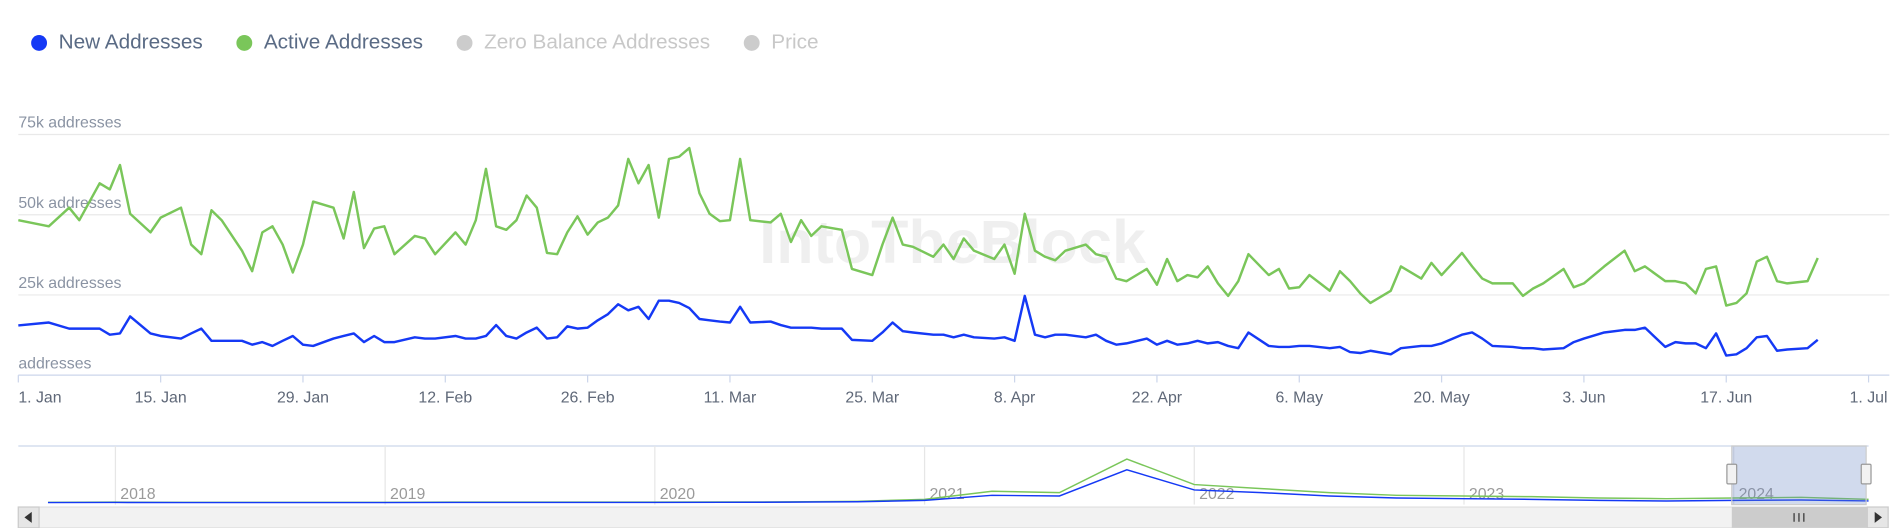 Image resolution: width=1893 pixels, height=528 pixels. What do you see at coordinates (343, 41) in the screenshot?
I see `legend-label: Active Addresses` at bounding box center [343, 41].